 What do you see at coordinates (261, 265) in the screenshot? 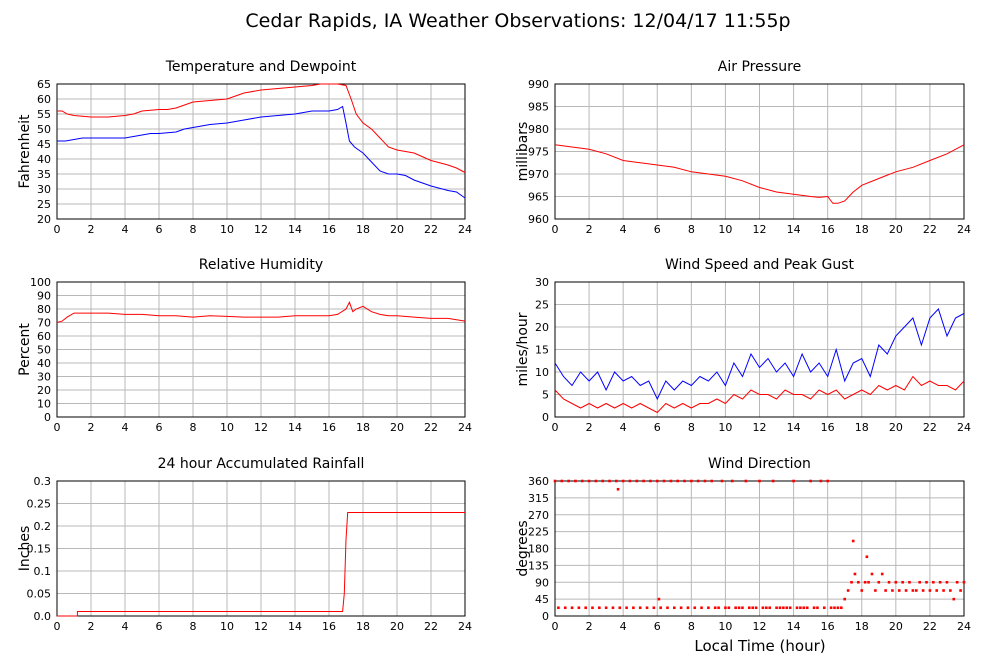
I see `chart-title: Relative Humidity` at bounding box center [261, 265].